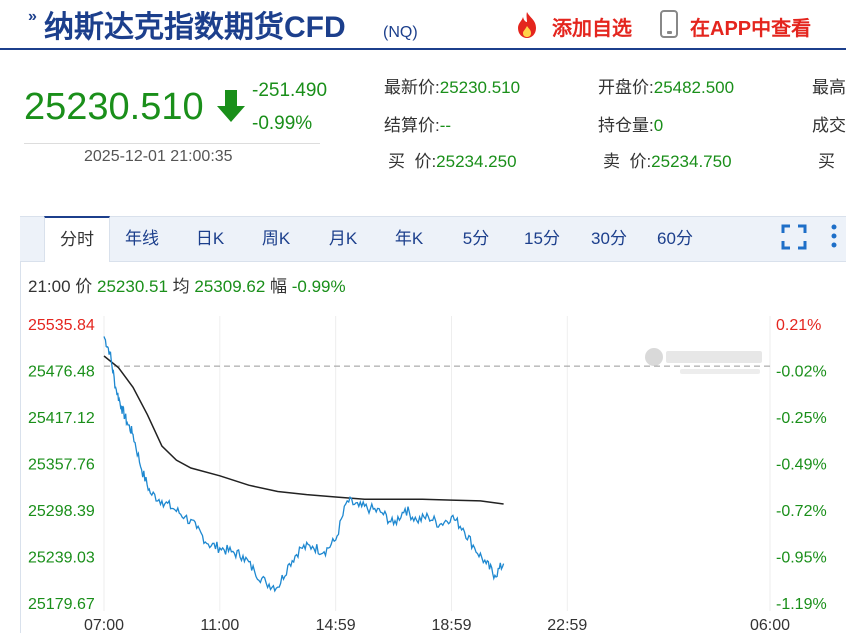 Image resolution: width=846 pixels, height=633 pixels. What do you see at coordinates (400, 32) in the screenshot?
I see `ticker-code: (NQ)` at bounding box center [400, 32].